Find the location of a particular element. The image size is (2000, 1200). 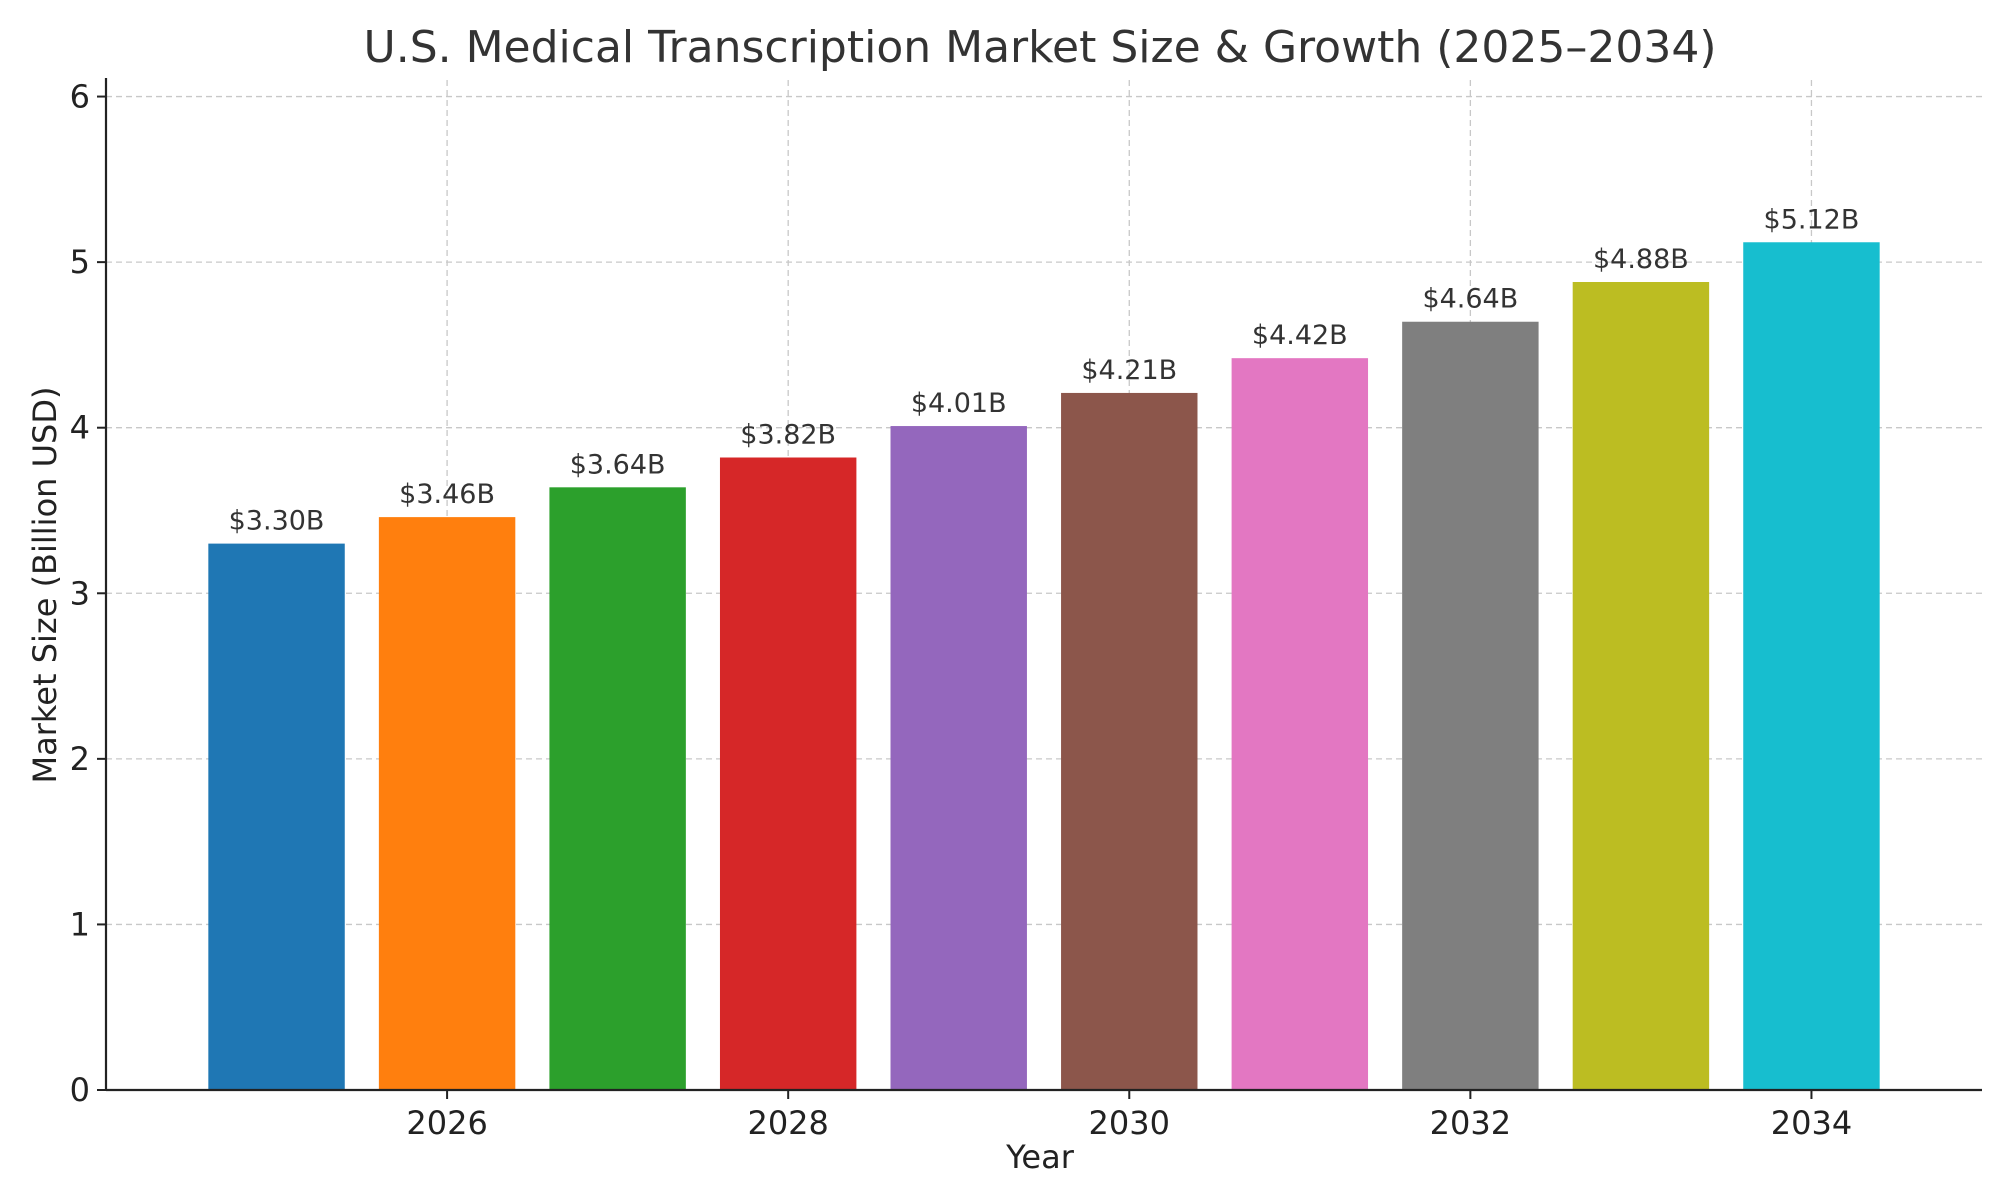

bar-2027 is located at coordinates (617, 788).